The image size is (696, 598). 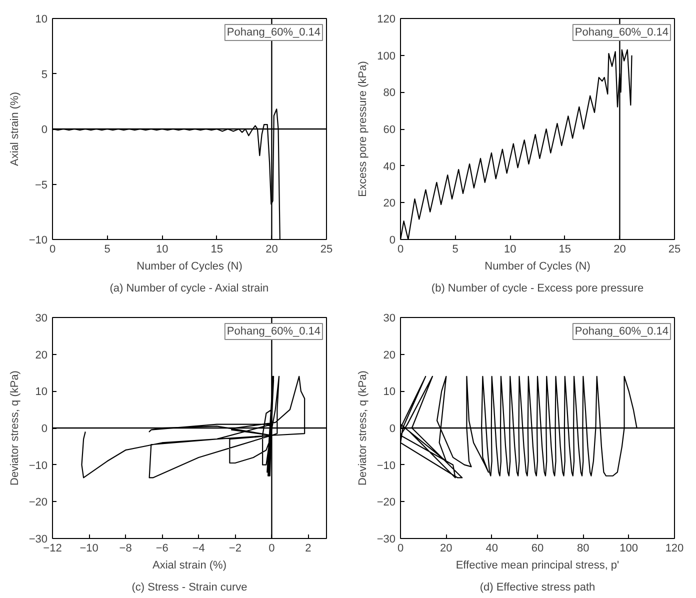 I want to click on x-tick-label: −10, so click(x=89, y=548).